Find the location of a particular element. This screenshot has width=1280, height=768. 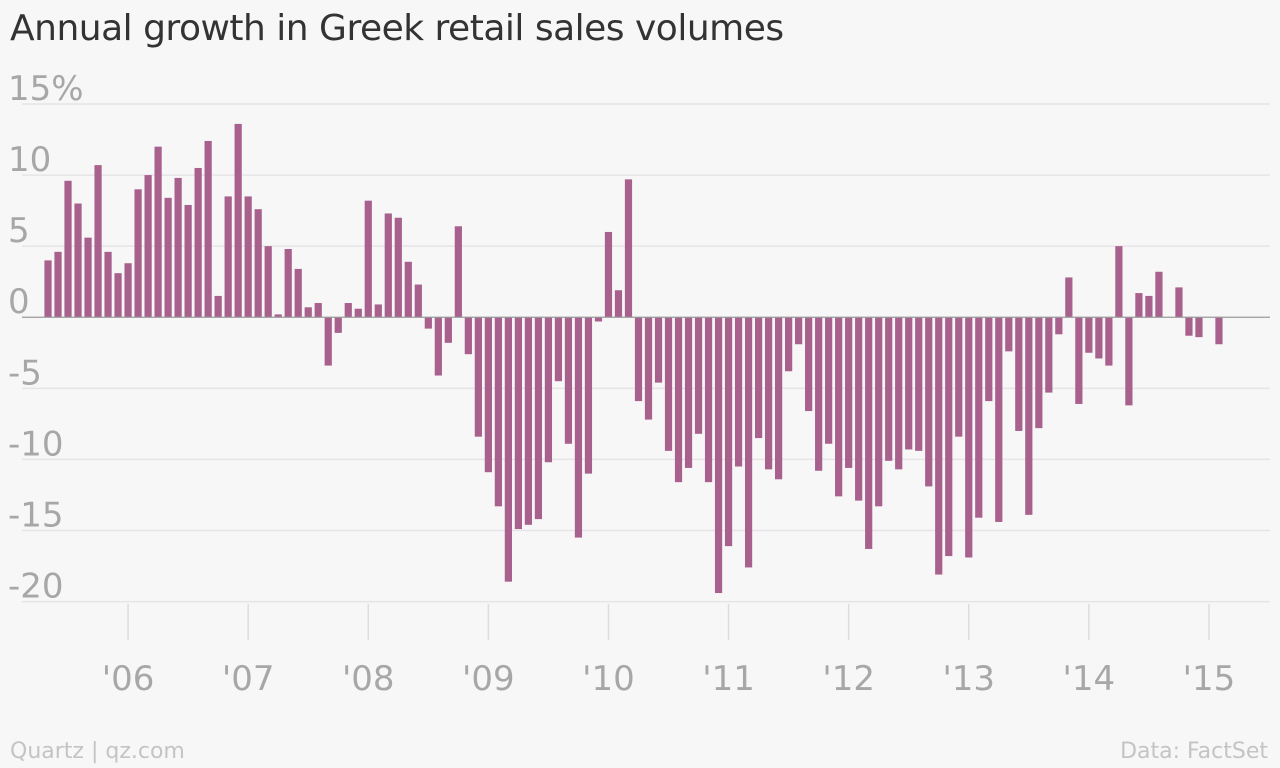

x-tick-label: '11 is located at coordinates (728, 679).